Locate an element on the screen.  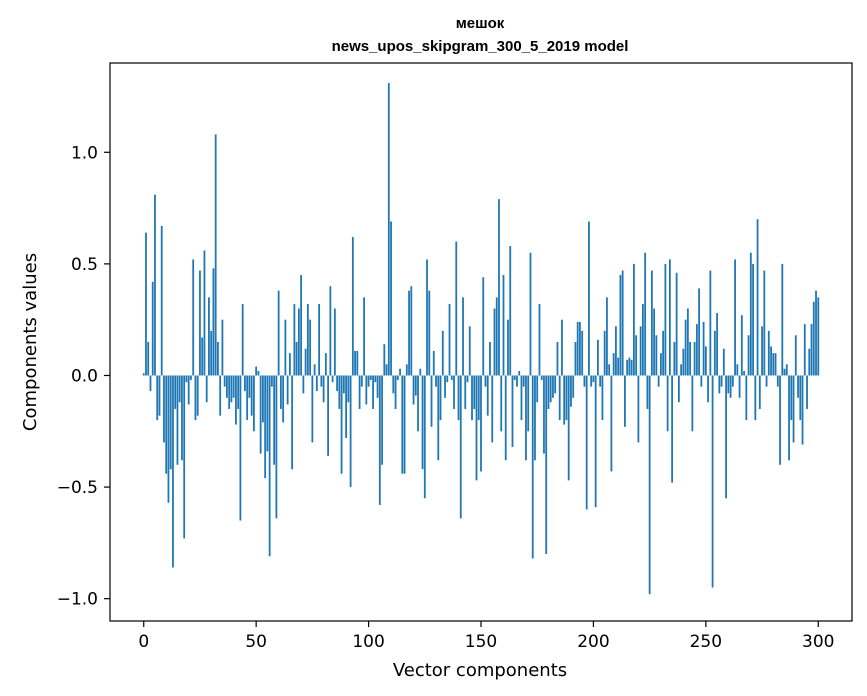
x-tick-label: 0 is located at coordinates (143, 642).